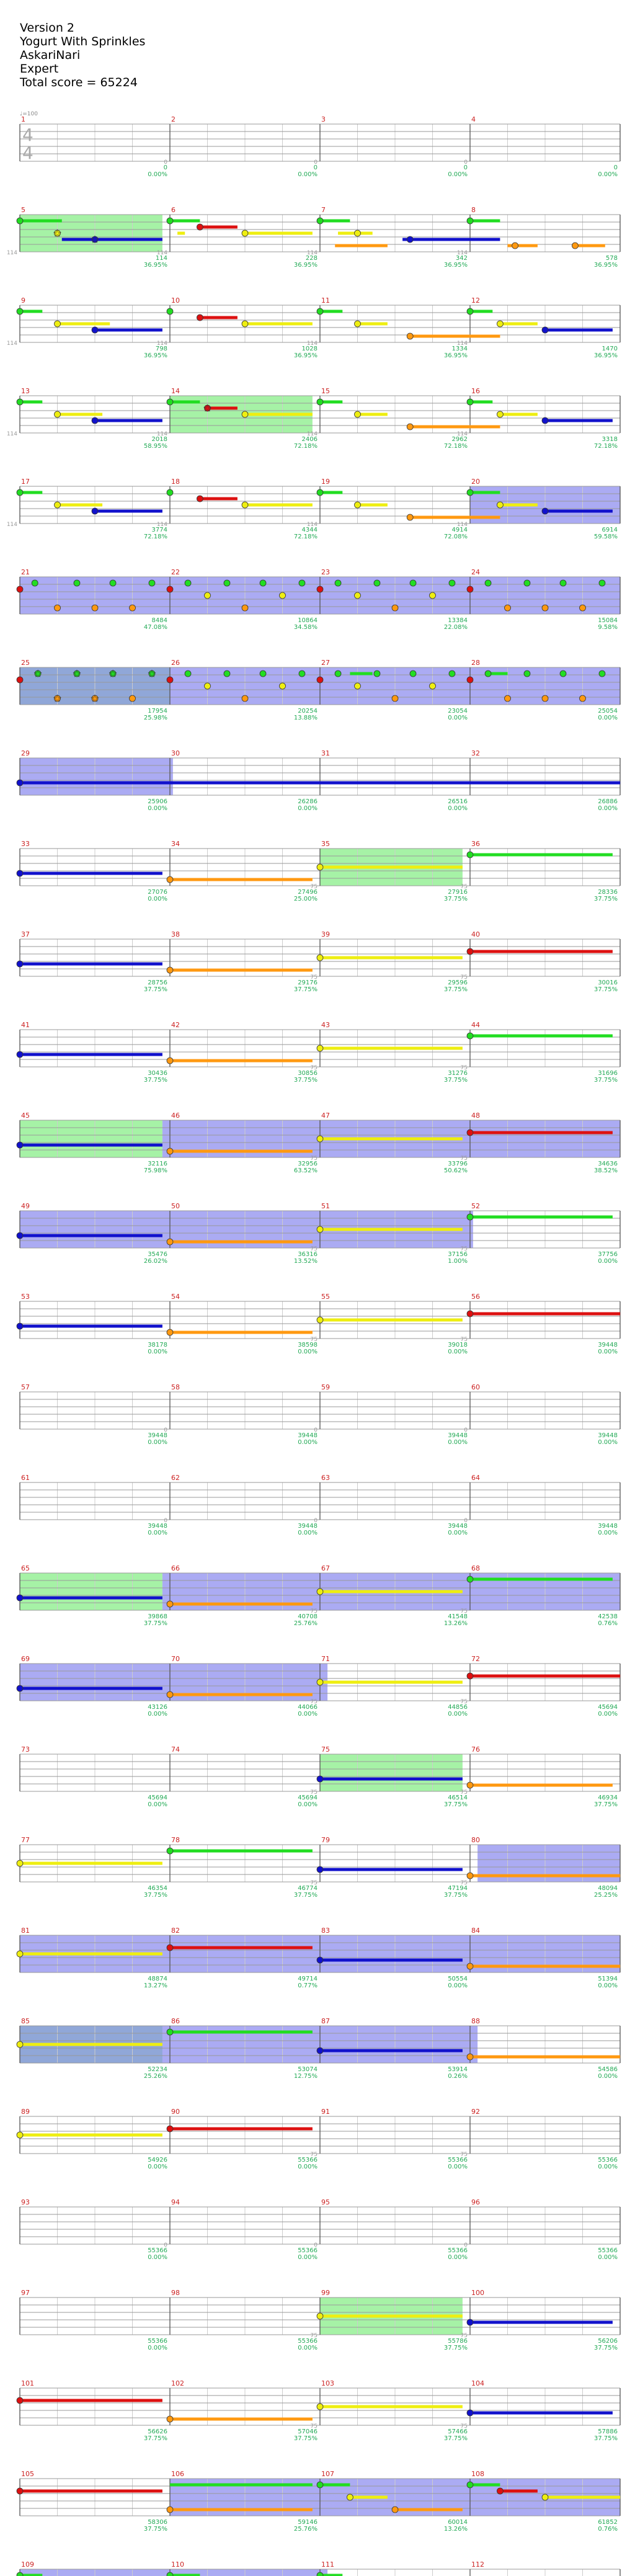 Image resolution: width=635 pixels, height=2576 pixels. What do you see at coordinates (306, 2077) in the screenshot?
I see `measure-percent: 12.75%` at bounding box center [306, 2077].